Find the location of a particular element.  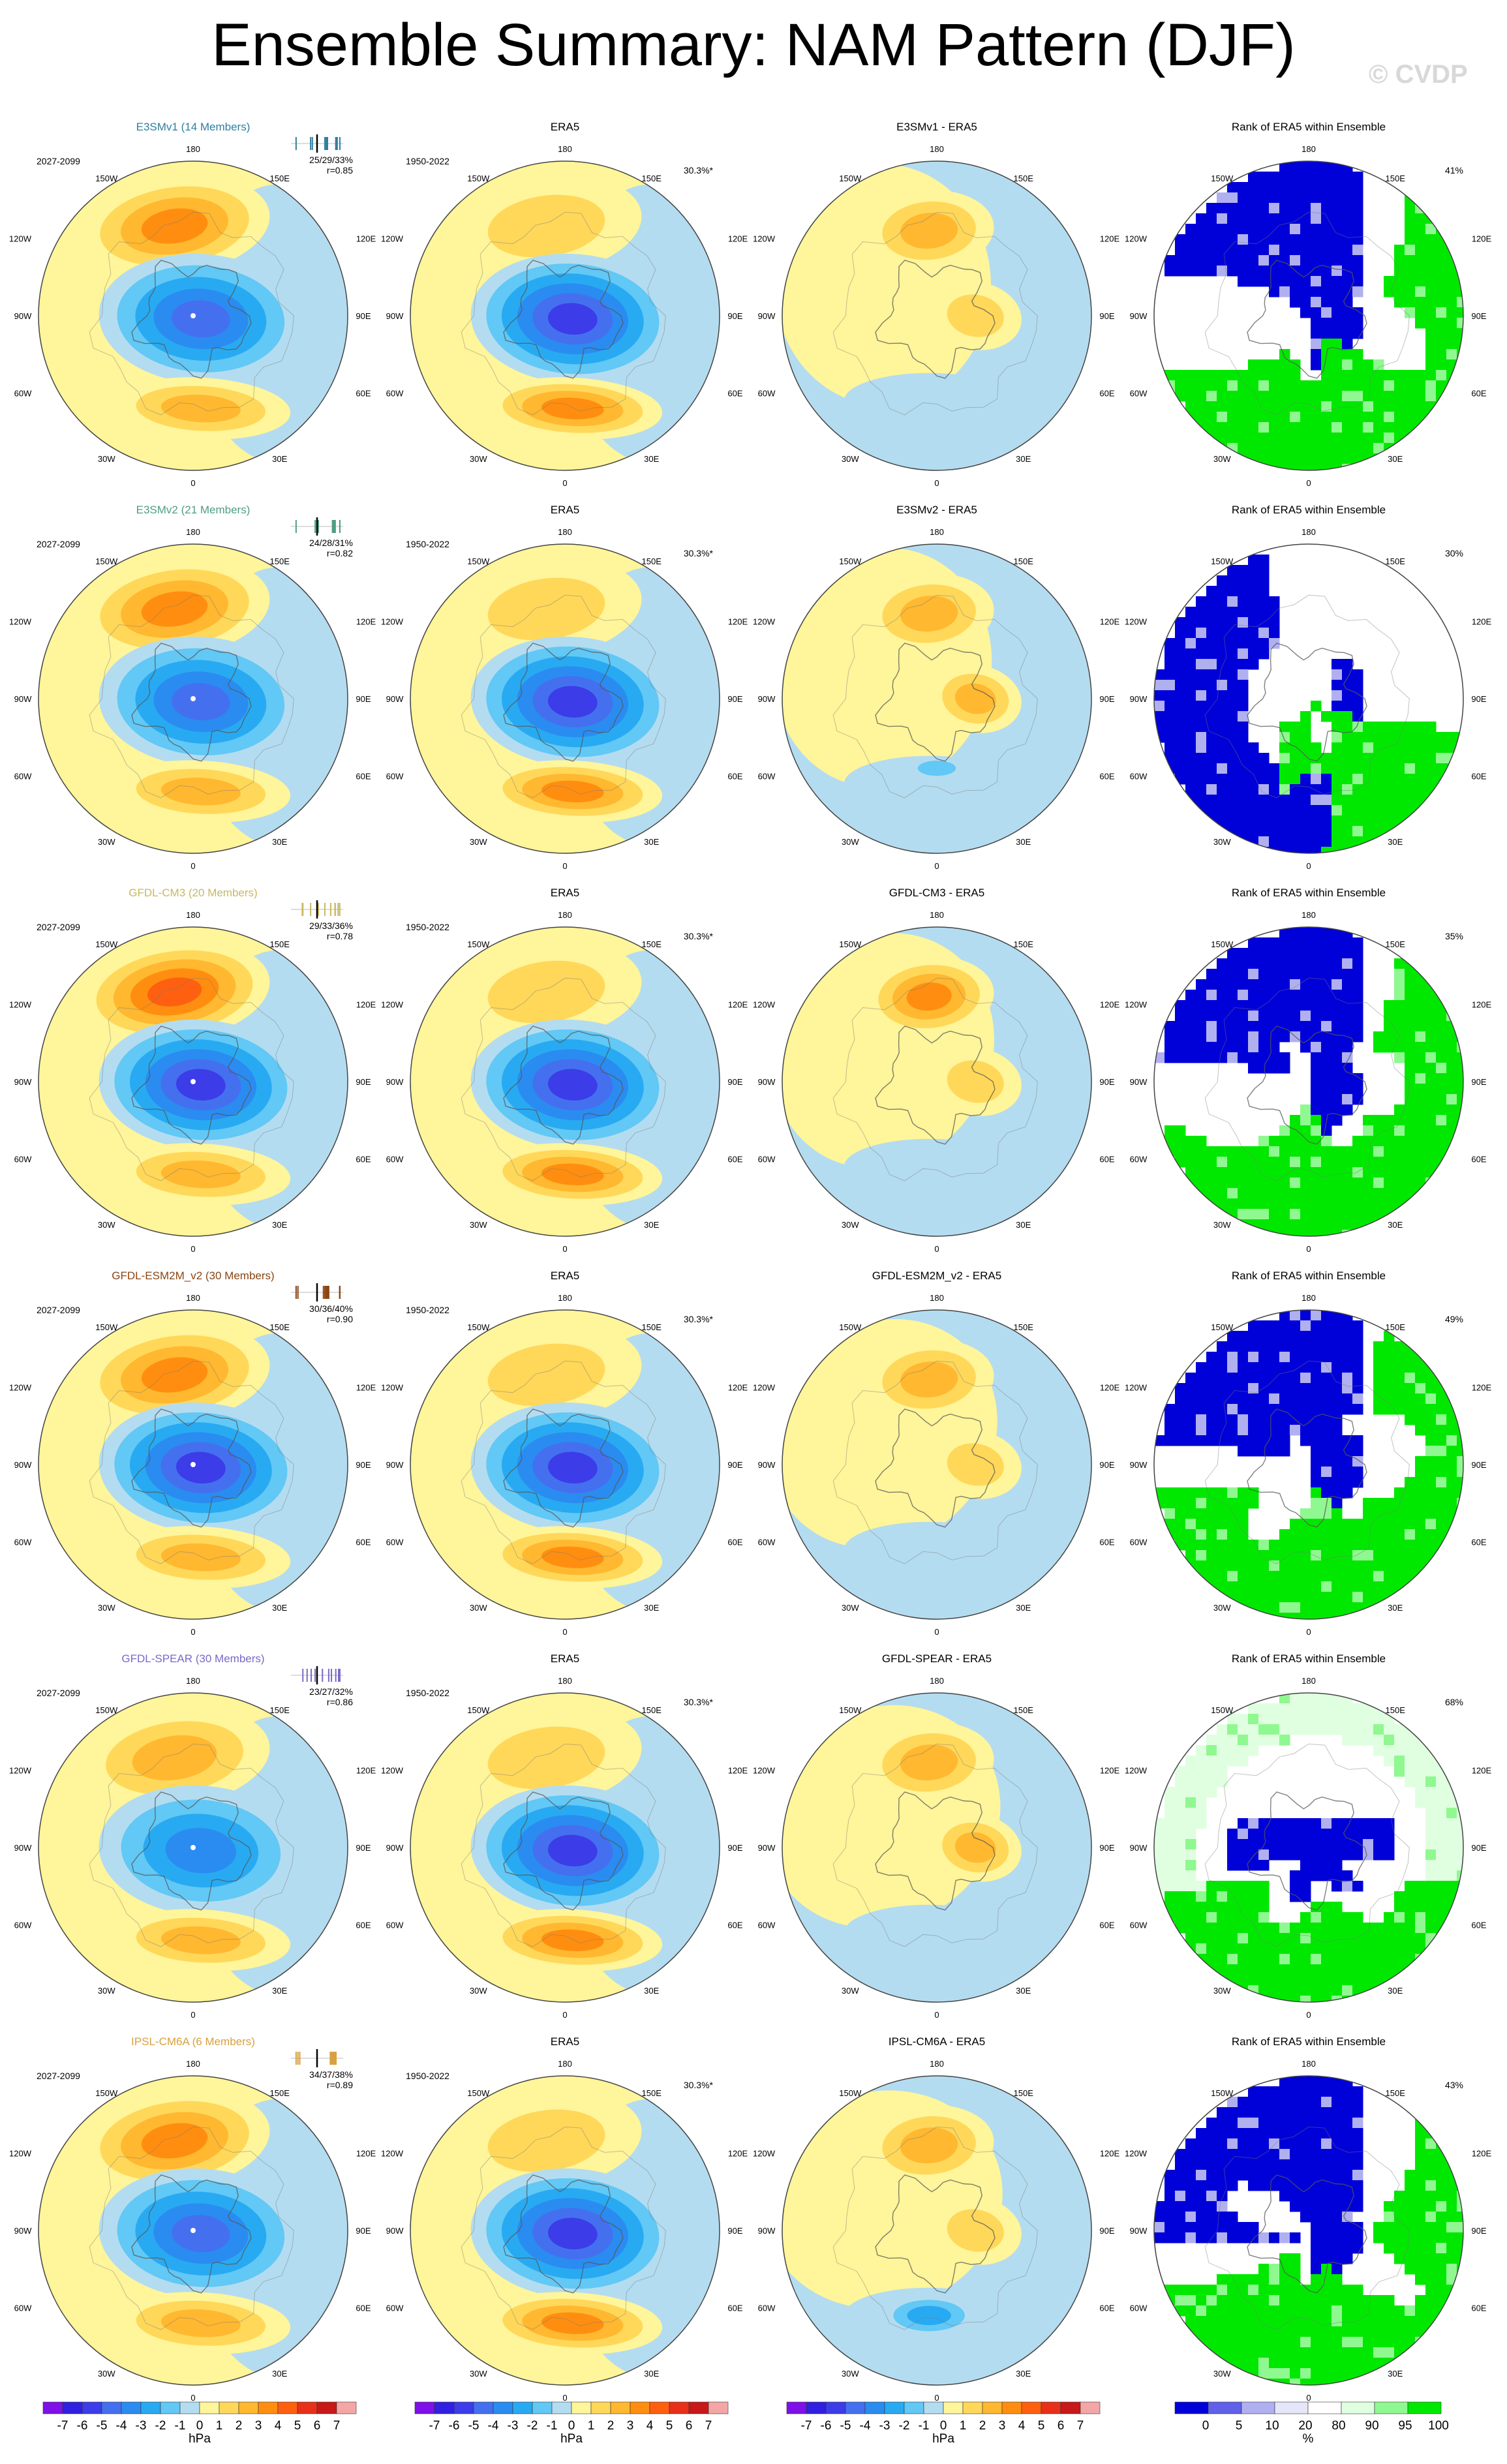

lon-label-60e: 60E is located at coordinates (363, 777).